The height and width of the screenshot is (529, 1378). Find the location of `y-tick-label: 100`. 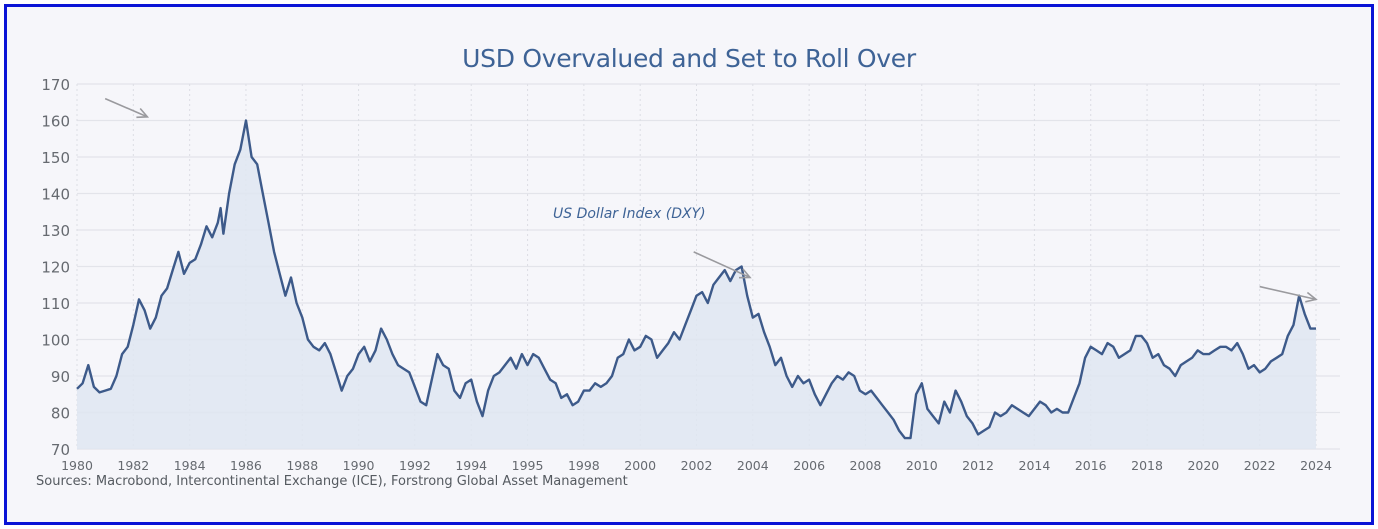

y-tick-label: 100 is located at coordinates (55, 341).